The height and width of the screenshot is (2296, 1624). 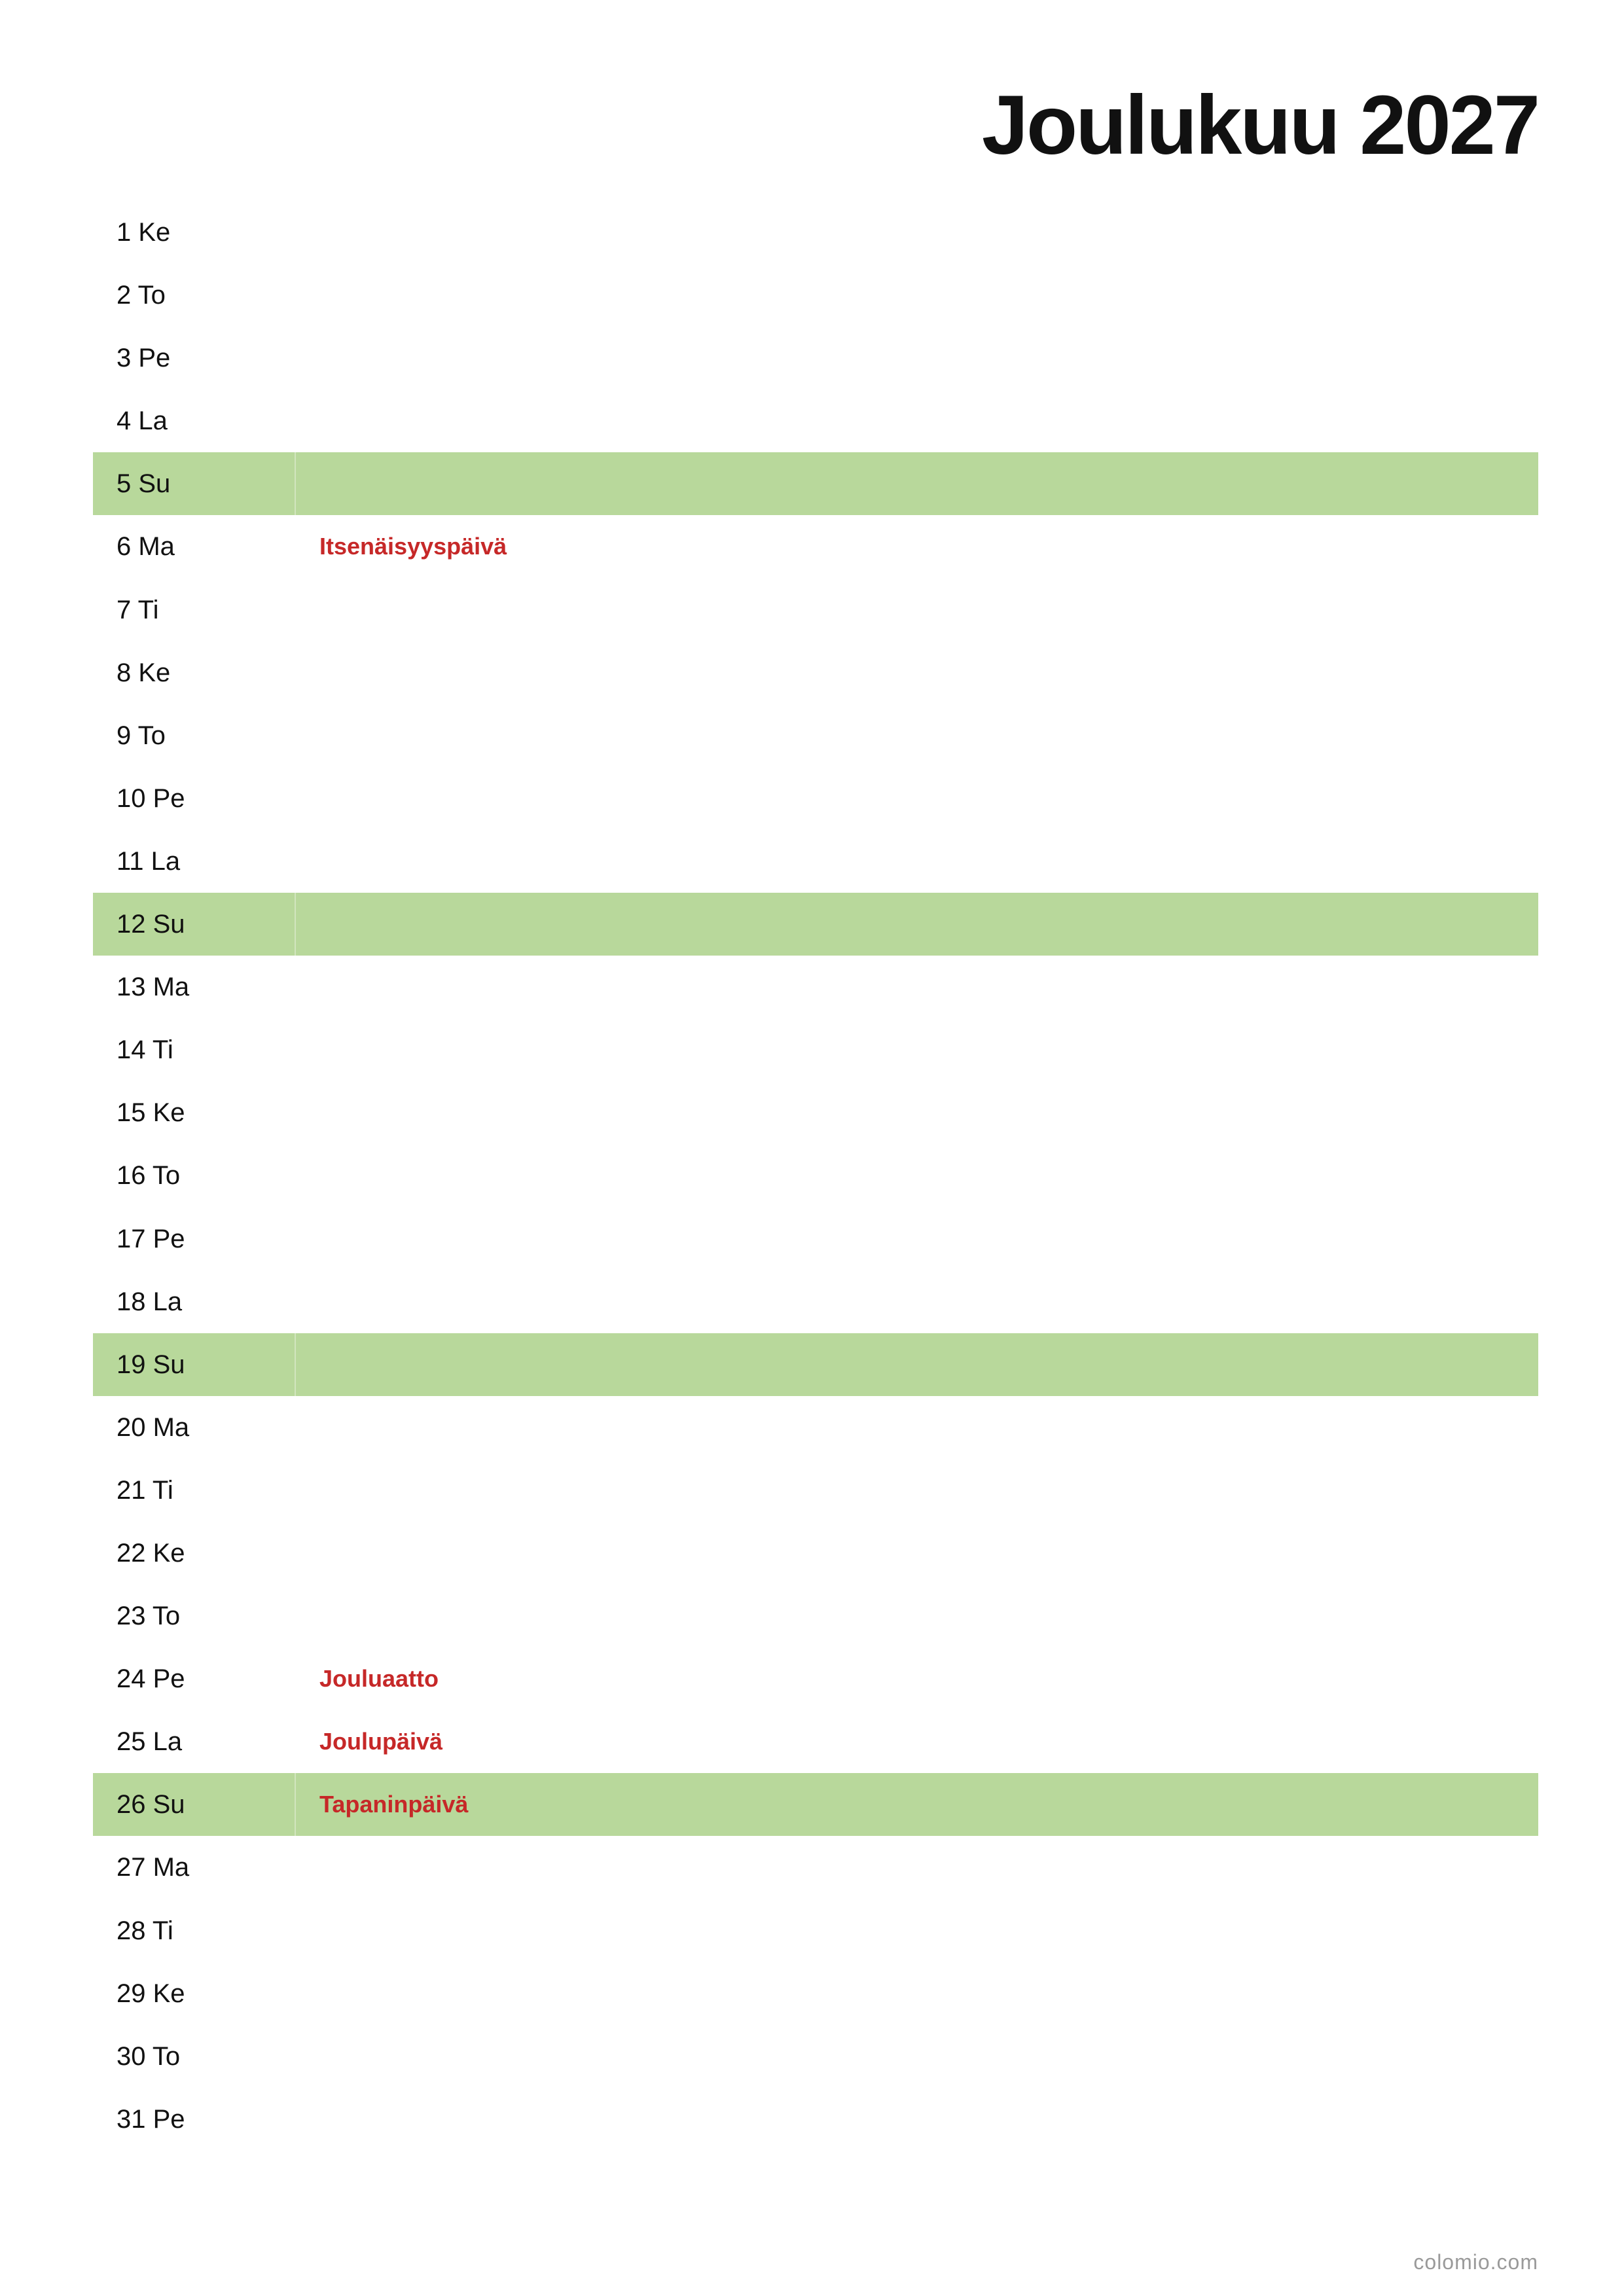 I want to click on day-row: 4 La, so click(x=815, y=420).